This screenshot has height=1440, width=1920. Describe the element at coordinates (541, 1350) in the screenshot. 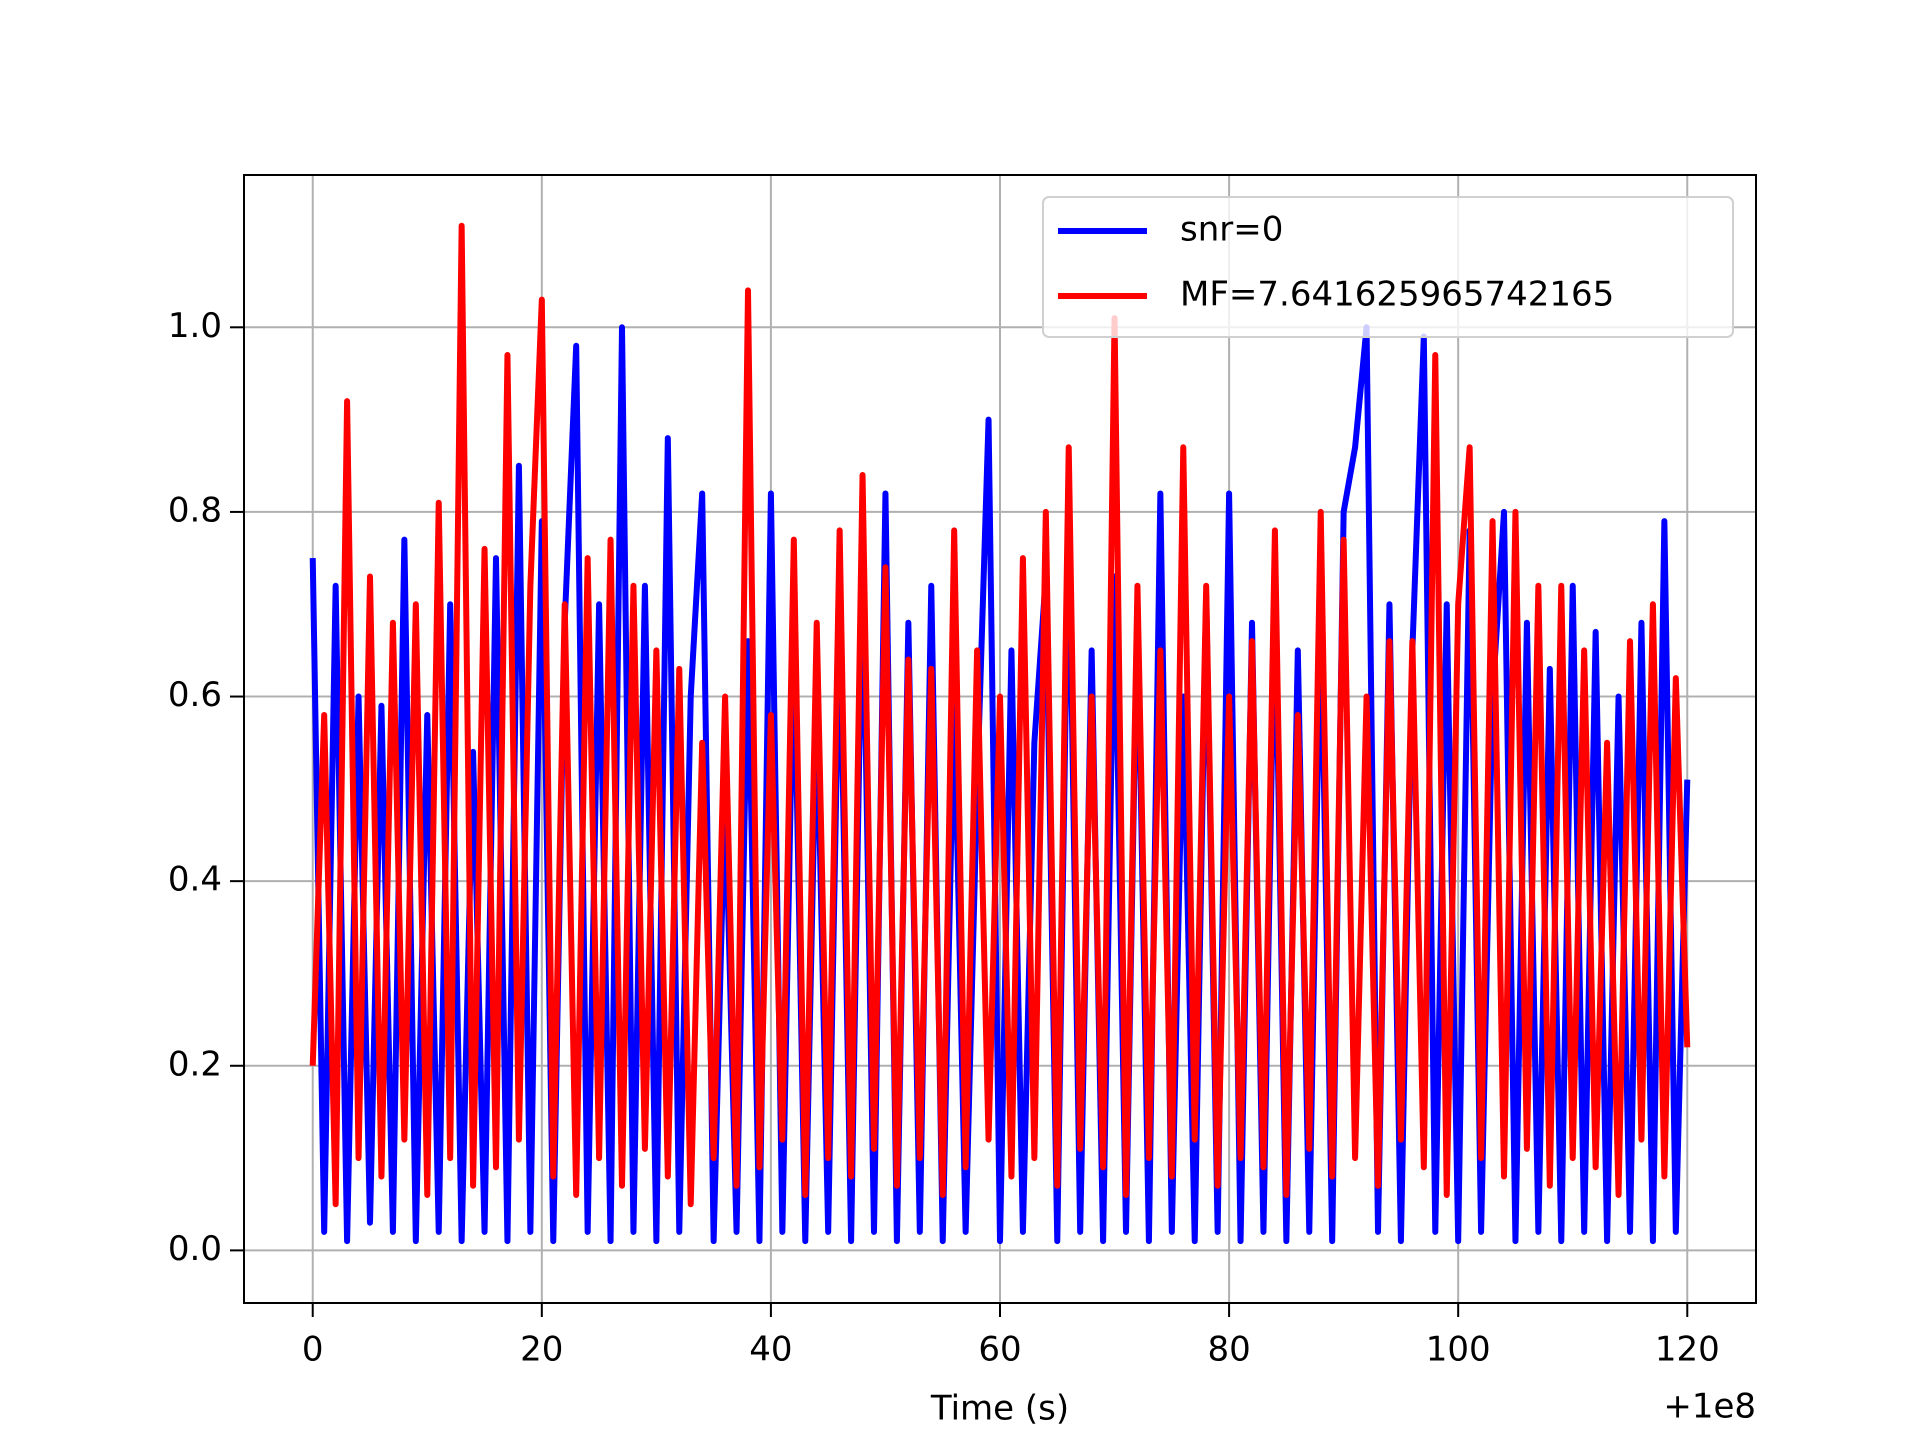

I see `x-tick-label: 20` at that location.